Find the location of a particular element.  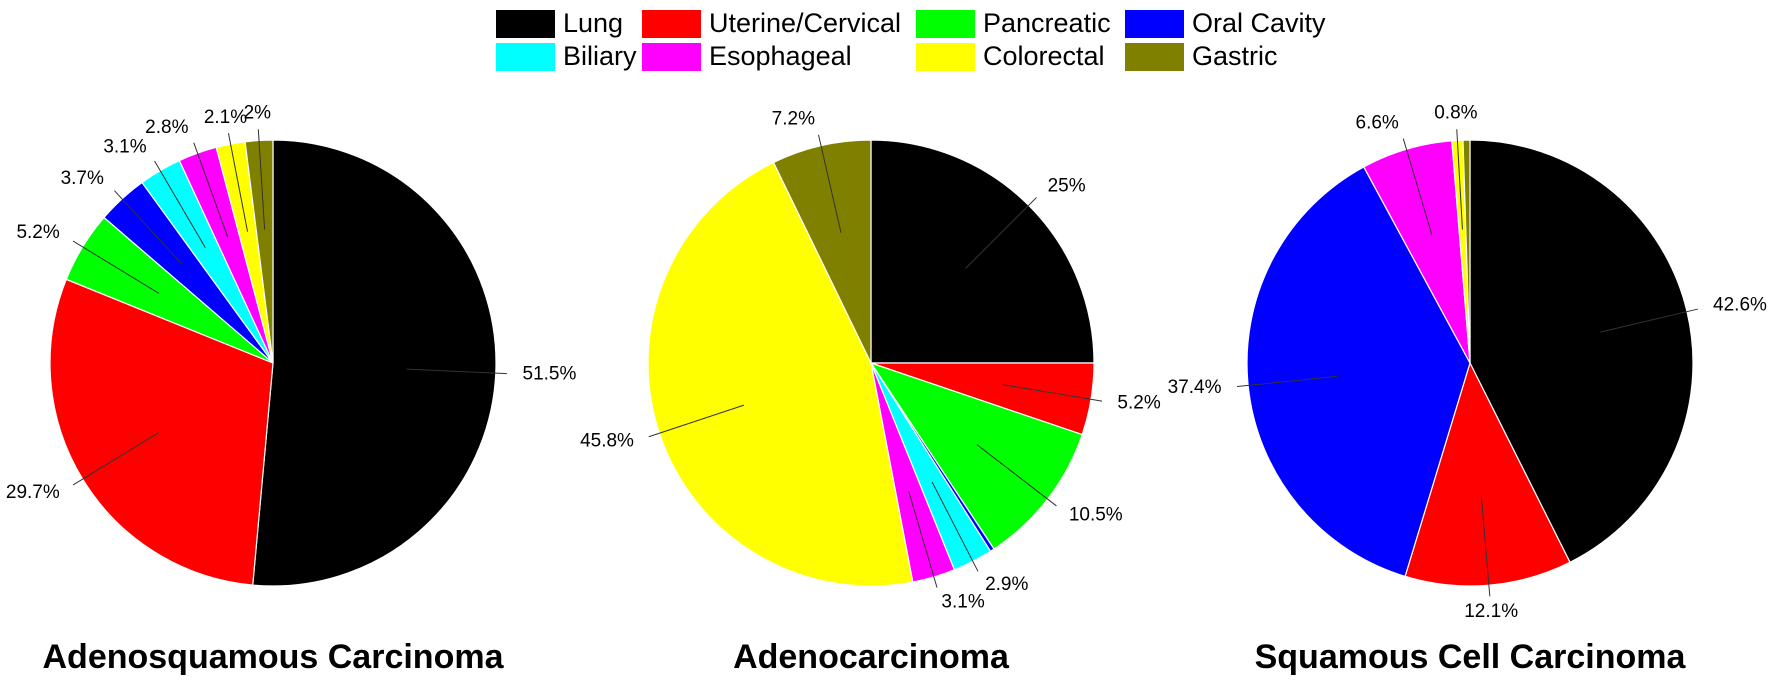

legend-label: Pancreatic is located at coordinates (1047, 23).